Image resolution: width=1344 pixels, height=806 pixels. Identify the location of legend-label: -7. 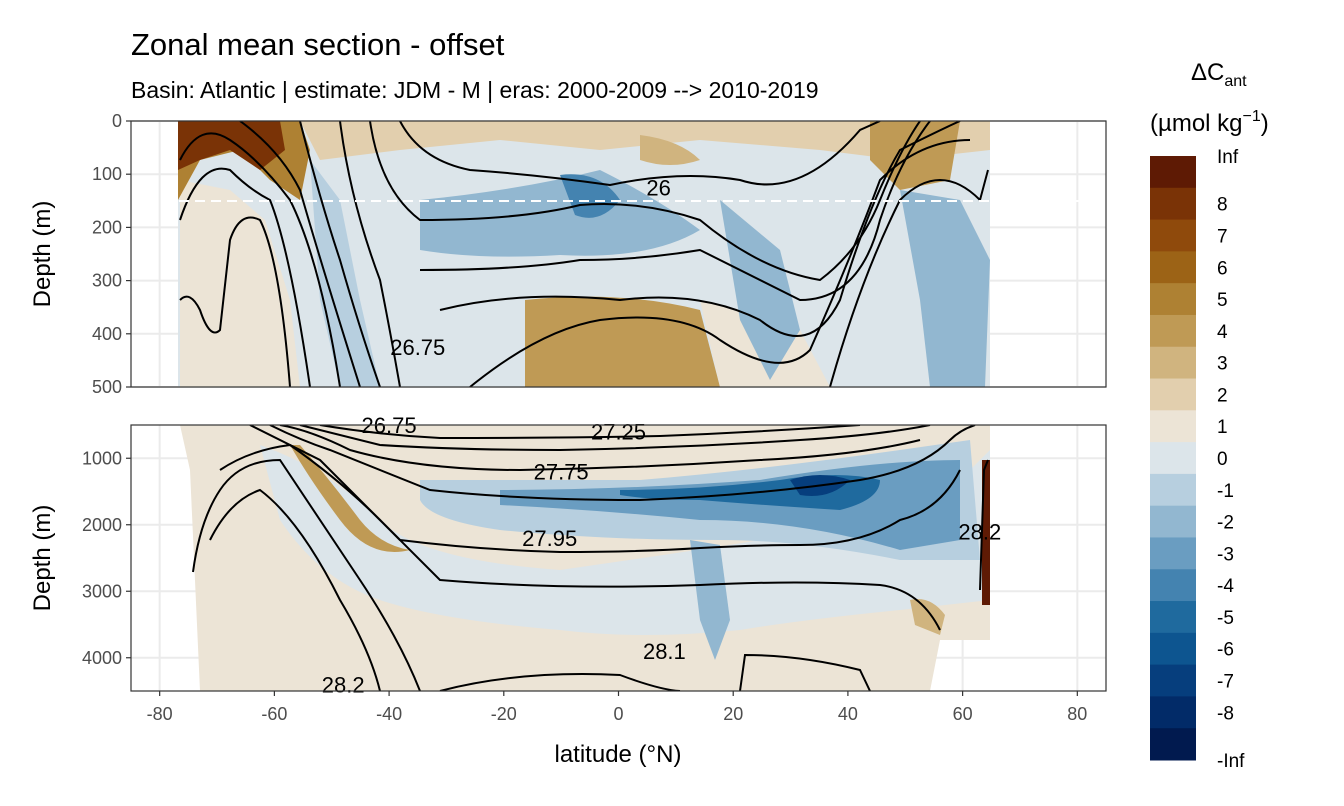
(1225, 682).